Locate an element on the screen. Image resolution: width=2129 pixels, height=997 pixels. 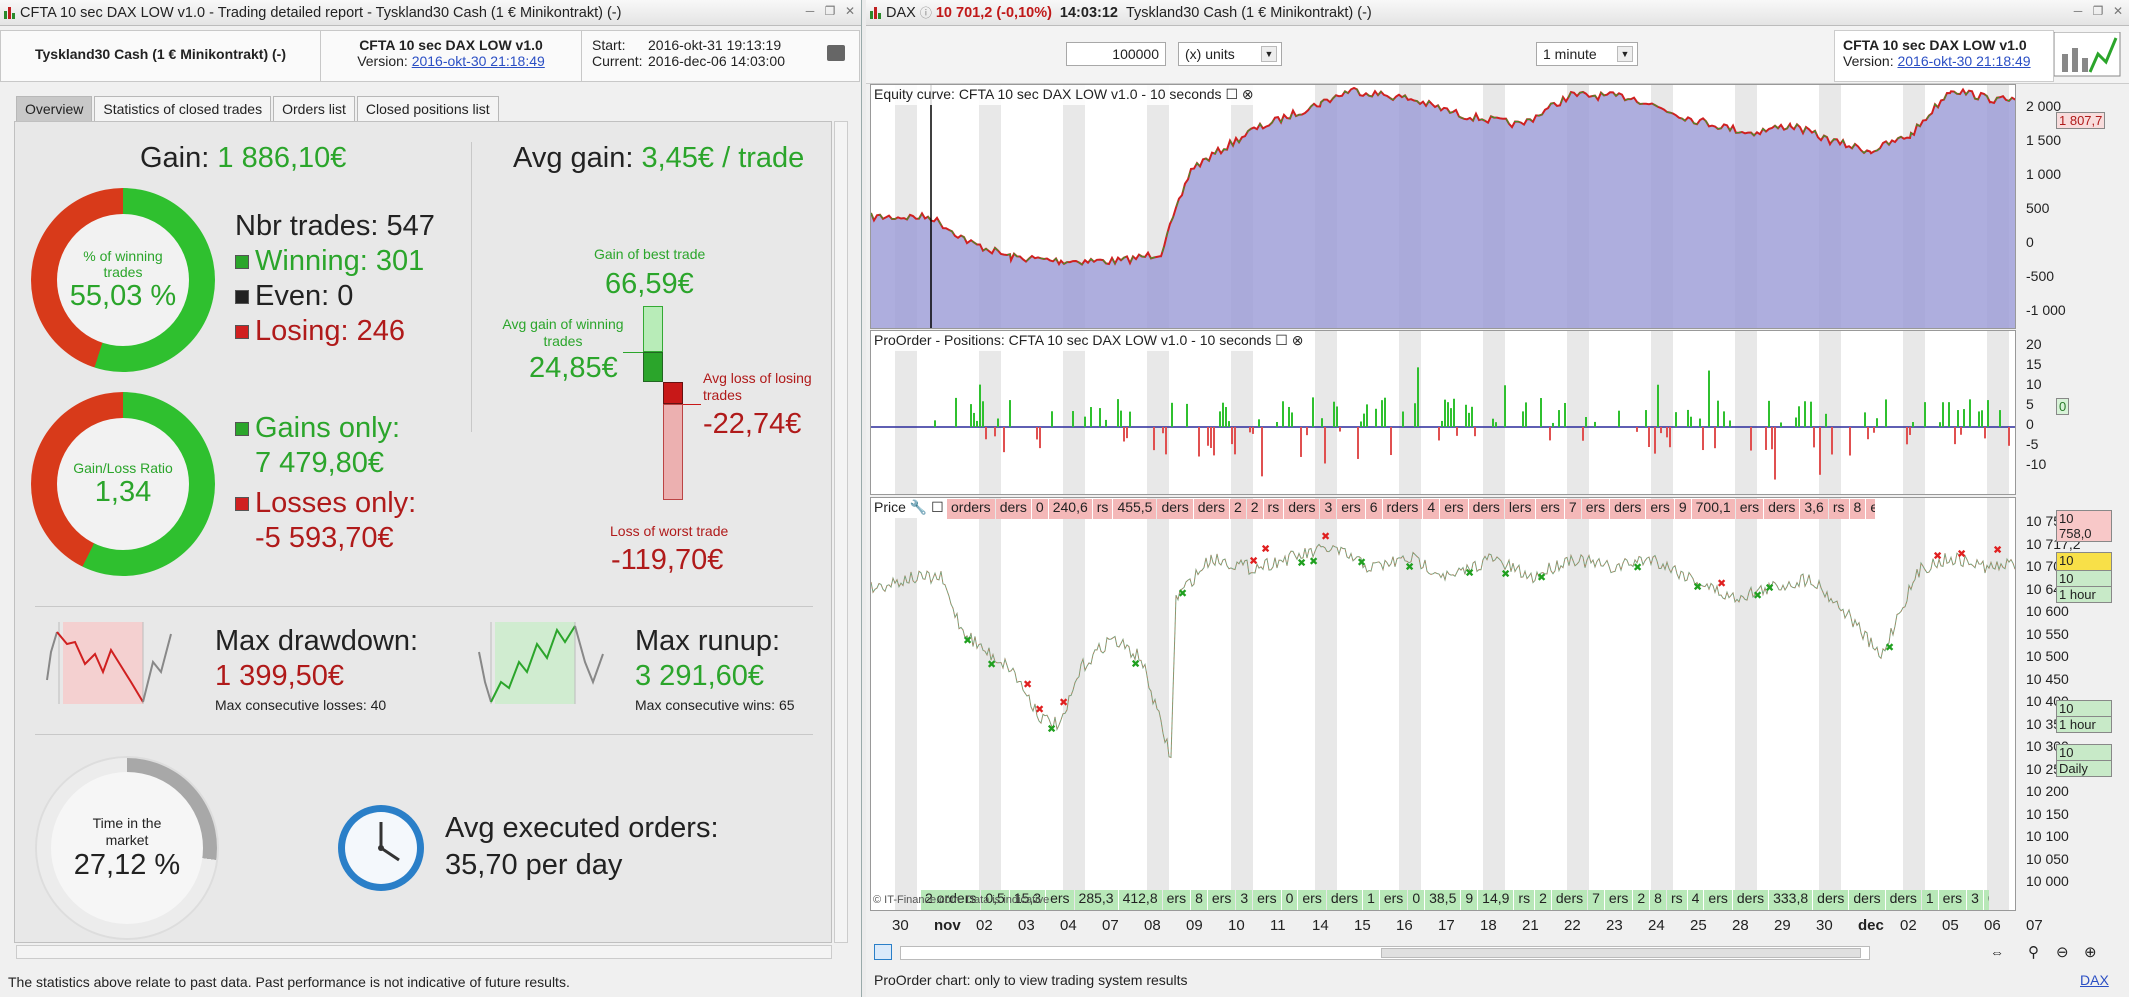
zoom-range-icon: ⇔ is located at coordinates (1997, 952).